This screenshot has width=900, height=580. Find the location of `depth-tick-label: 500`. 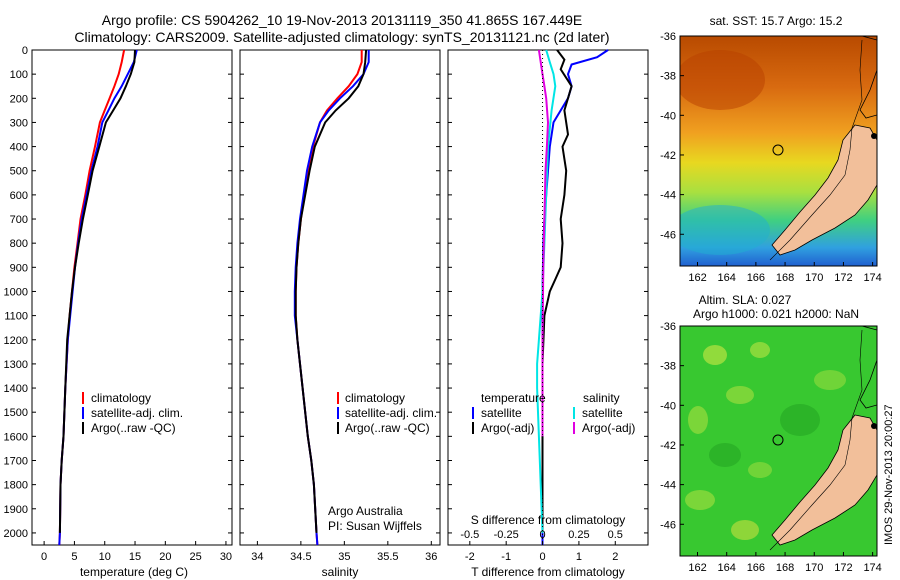

depth-tick-label: 500 is located at coordinates (19, 172).